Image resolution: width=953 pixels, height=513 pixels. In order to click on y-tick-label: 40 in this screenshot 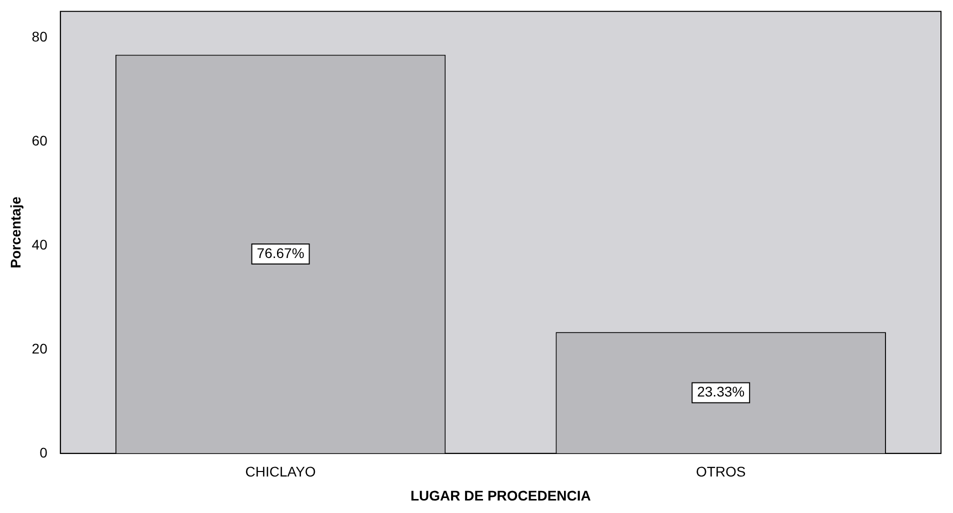, I will do `click(40, 244)`.